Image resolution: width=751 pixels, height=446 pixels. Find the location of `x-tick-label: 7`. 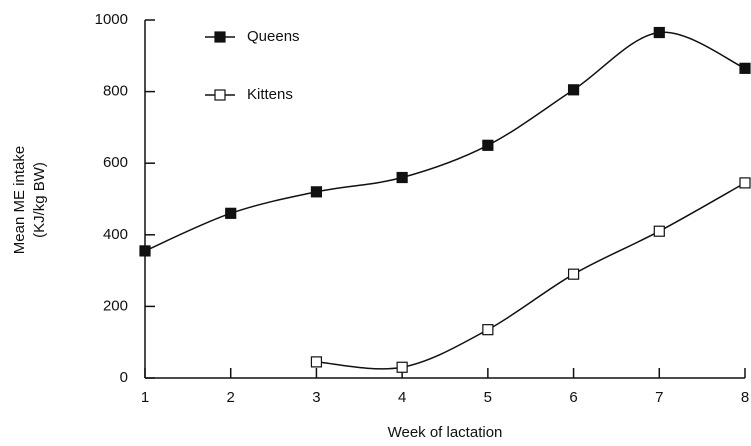

x-tick-label: 7 is located at coordinates (659, 397).